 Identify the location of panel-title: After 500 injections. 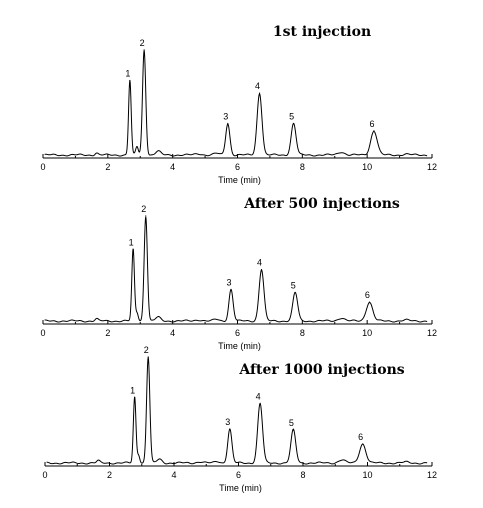
(321, 204).